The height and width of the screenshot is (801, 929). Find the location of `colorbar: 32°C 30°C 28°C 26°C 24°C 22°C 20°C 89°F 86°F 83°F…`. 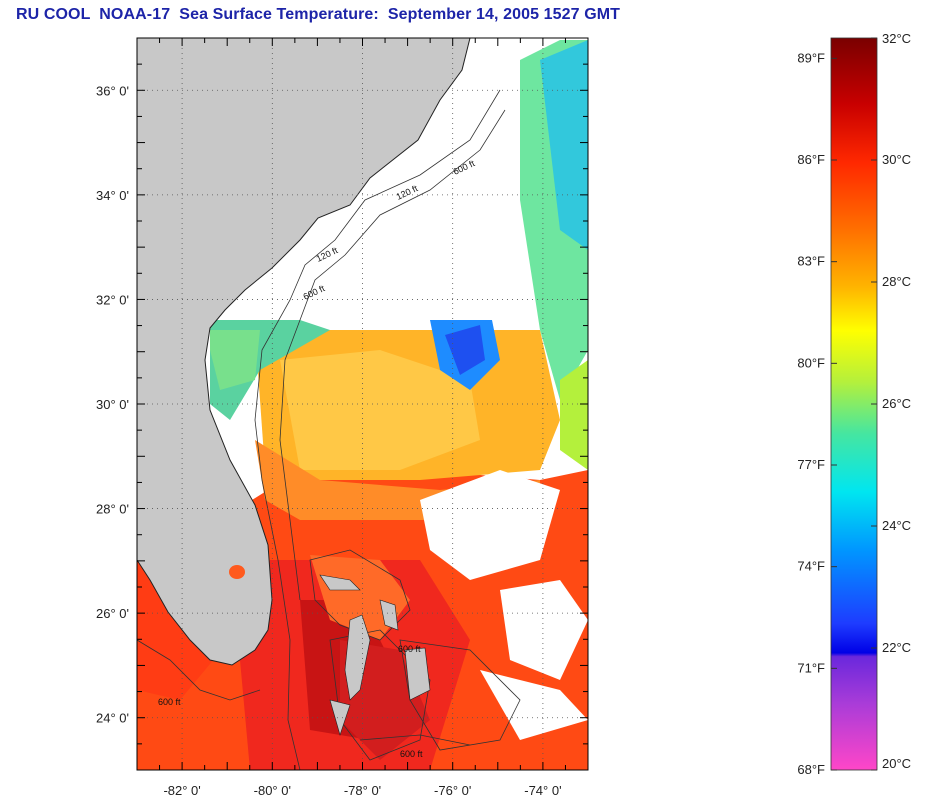

colorbar: 32°C 30°C 28°C 26°C 24°C 22°C 20°C 89°F 86°F 83°F… is located at coordinates (854, 404).